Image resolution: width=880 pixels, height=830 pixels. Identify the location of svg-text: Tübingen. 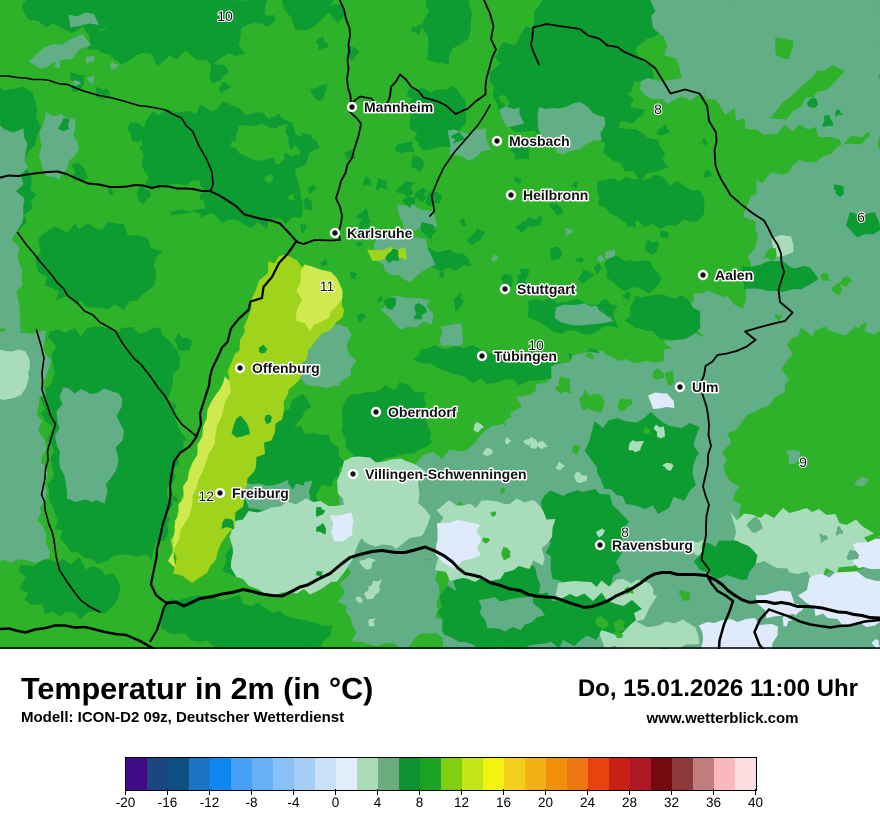
(525, 356).